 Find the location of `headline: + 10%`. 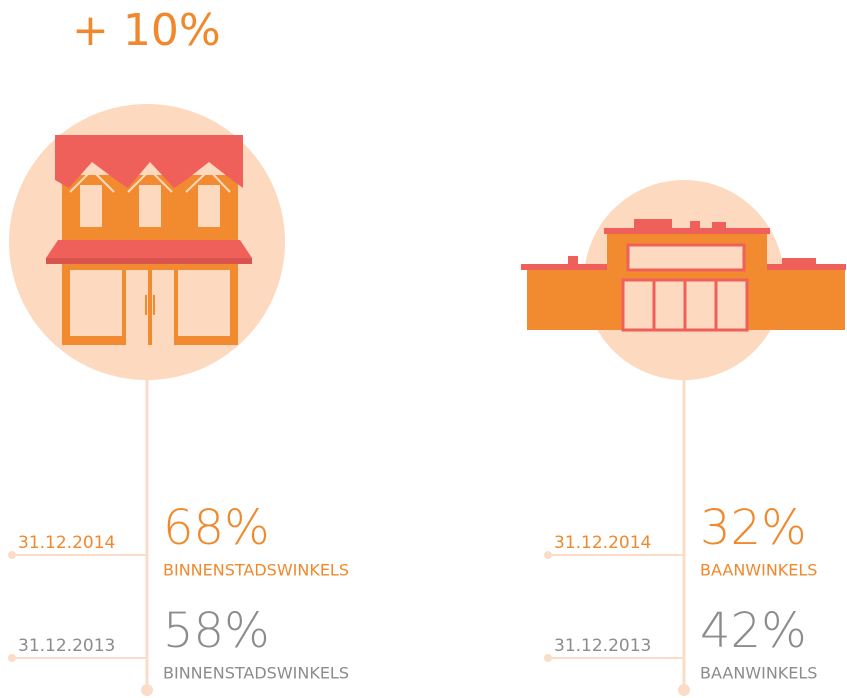

headline: + 10% is located at coordinates (146, 30).